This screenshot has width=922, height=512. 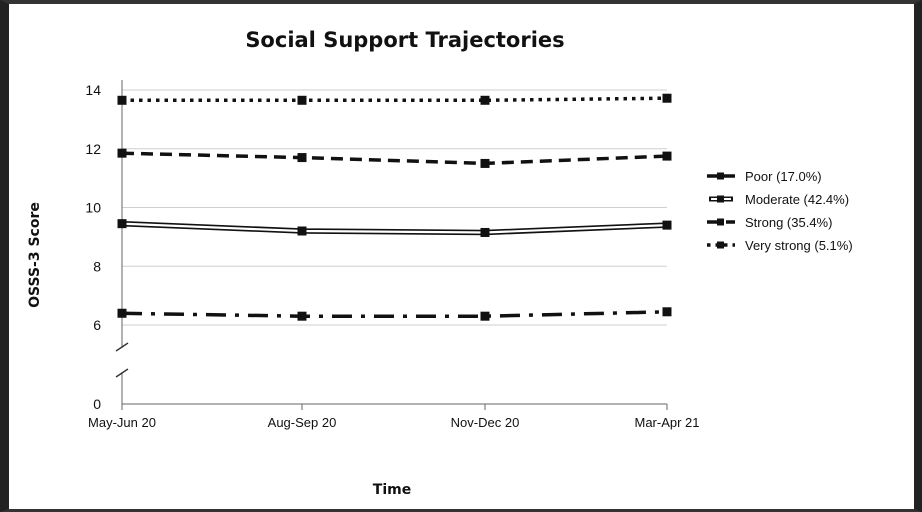 What do you see at coordinates (720, 176) in the screenshot?
I see `legend-0-marker` at bounding box center [720, 176].